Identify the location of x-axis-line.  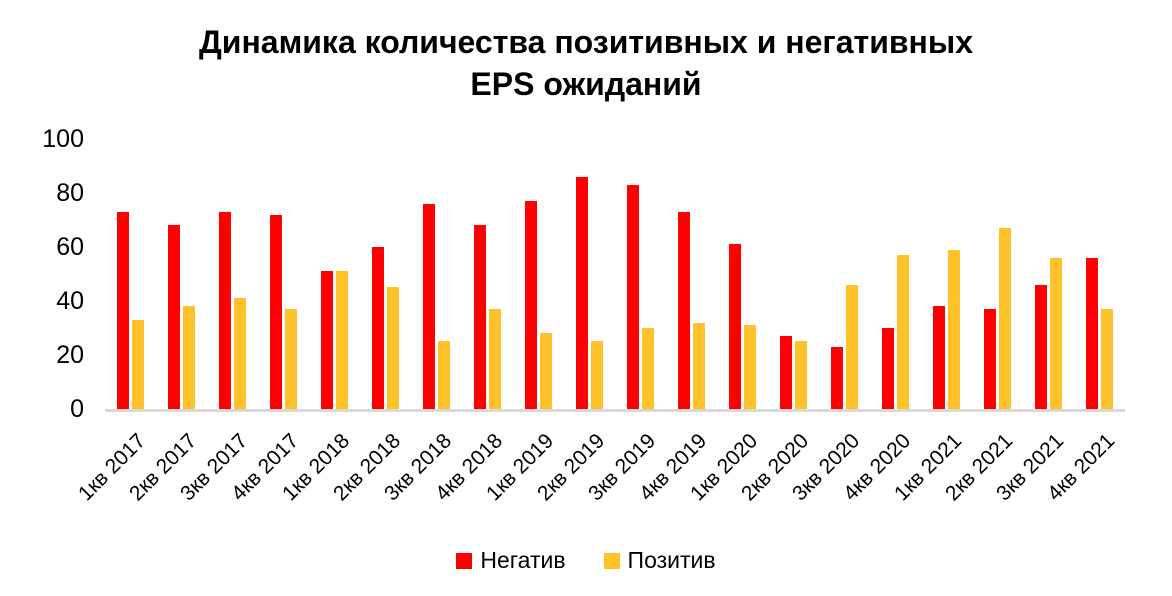
(615, 410).